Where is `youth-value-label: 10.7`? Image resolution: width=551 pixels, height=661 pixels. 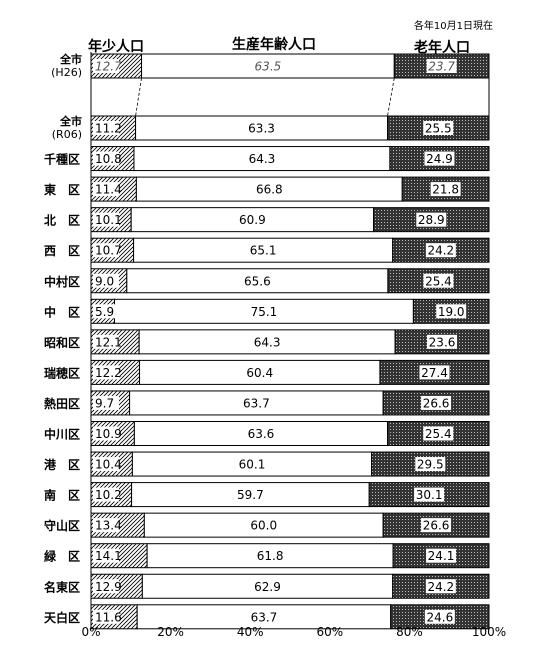 youth-value-label: 10.7 is located at coordinates (108, 251).